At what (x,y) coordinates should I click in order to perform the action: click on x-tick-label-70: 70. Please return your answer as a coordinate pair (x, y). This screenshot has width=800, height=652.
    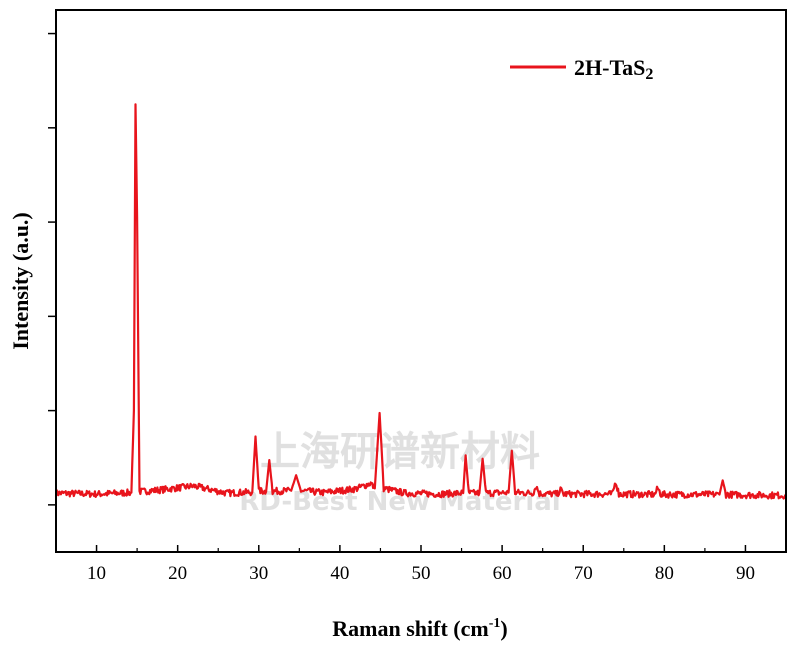
    Looking at the image, I should click on (583, 573).